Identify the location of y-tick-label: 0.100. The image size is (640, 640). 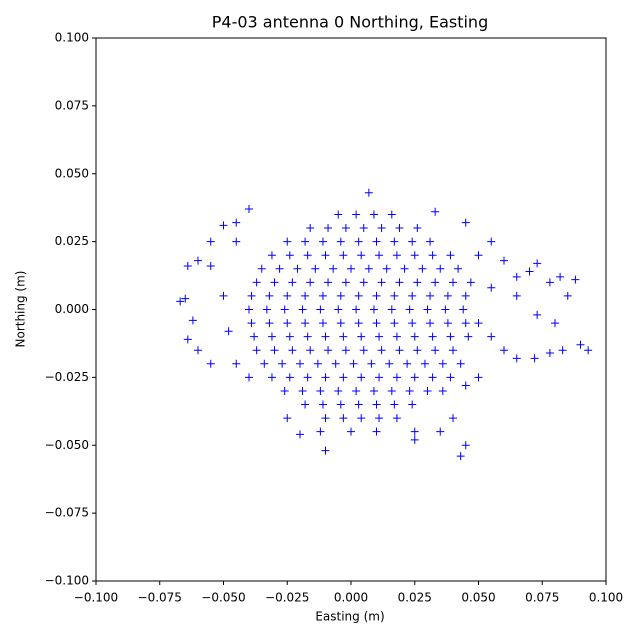
(72, 38).